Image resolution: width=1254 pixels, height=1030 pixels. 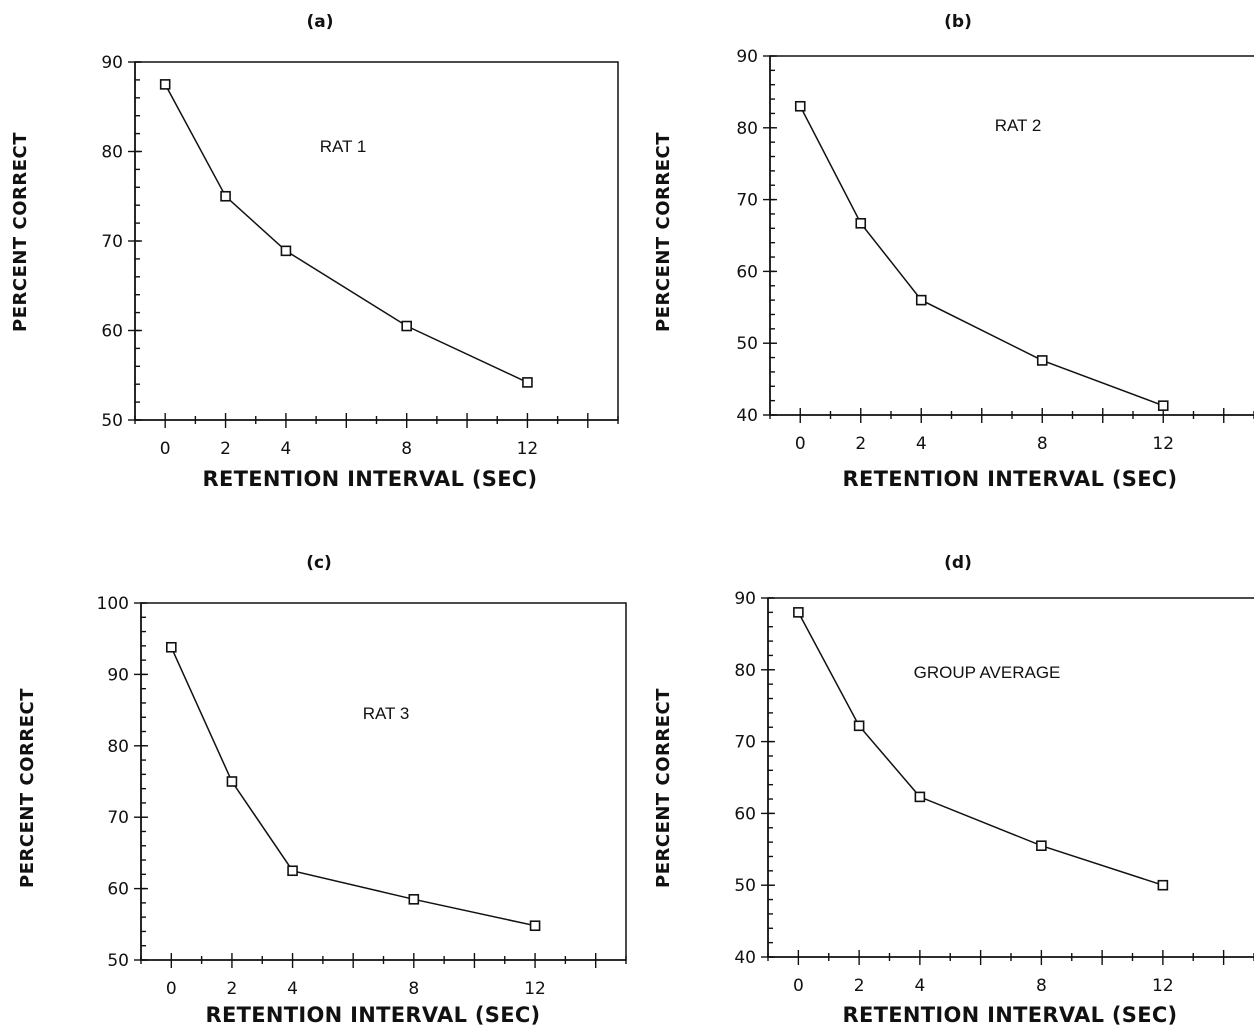 I want to click on panel-label: (a), so click(x=319, y=22).